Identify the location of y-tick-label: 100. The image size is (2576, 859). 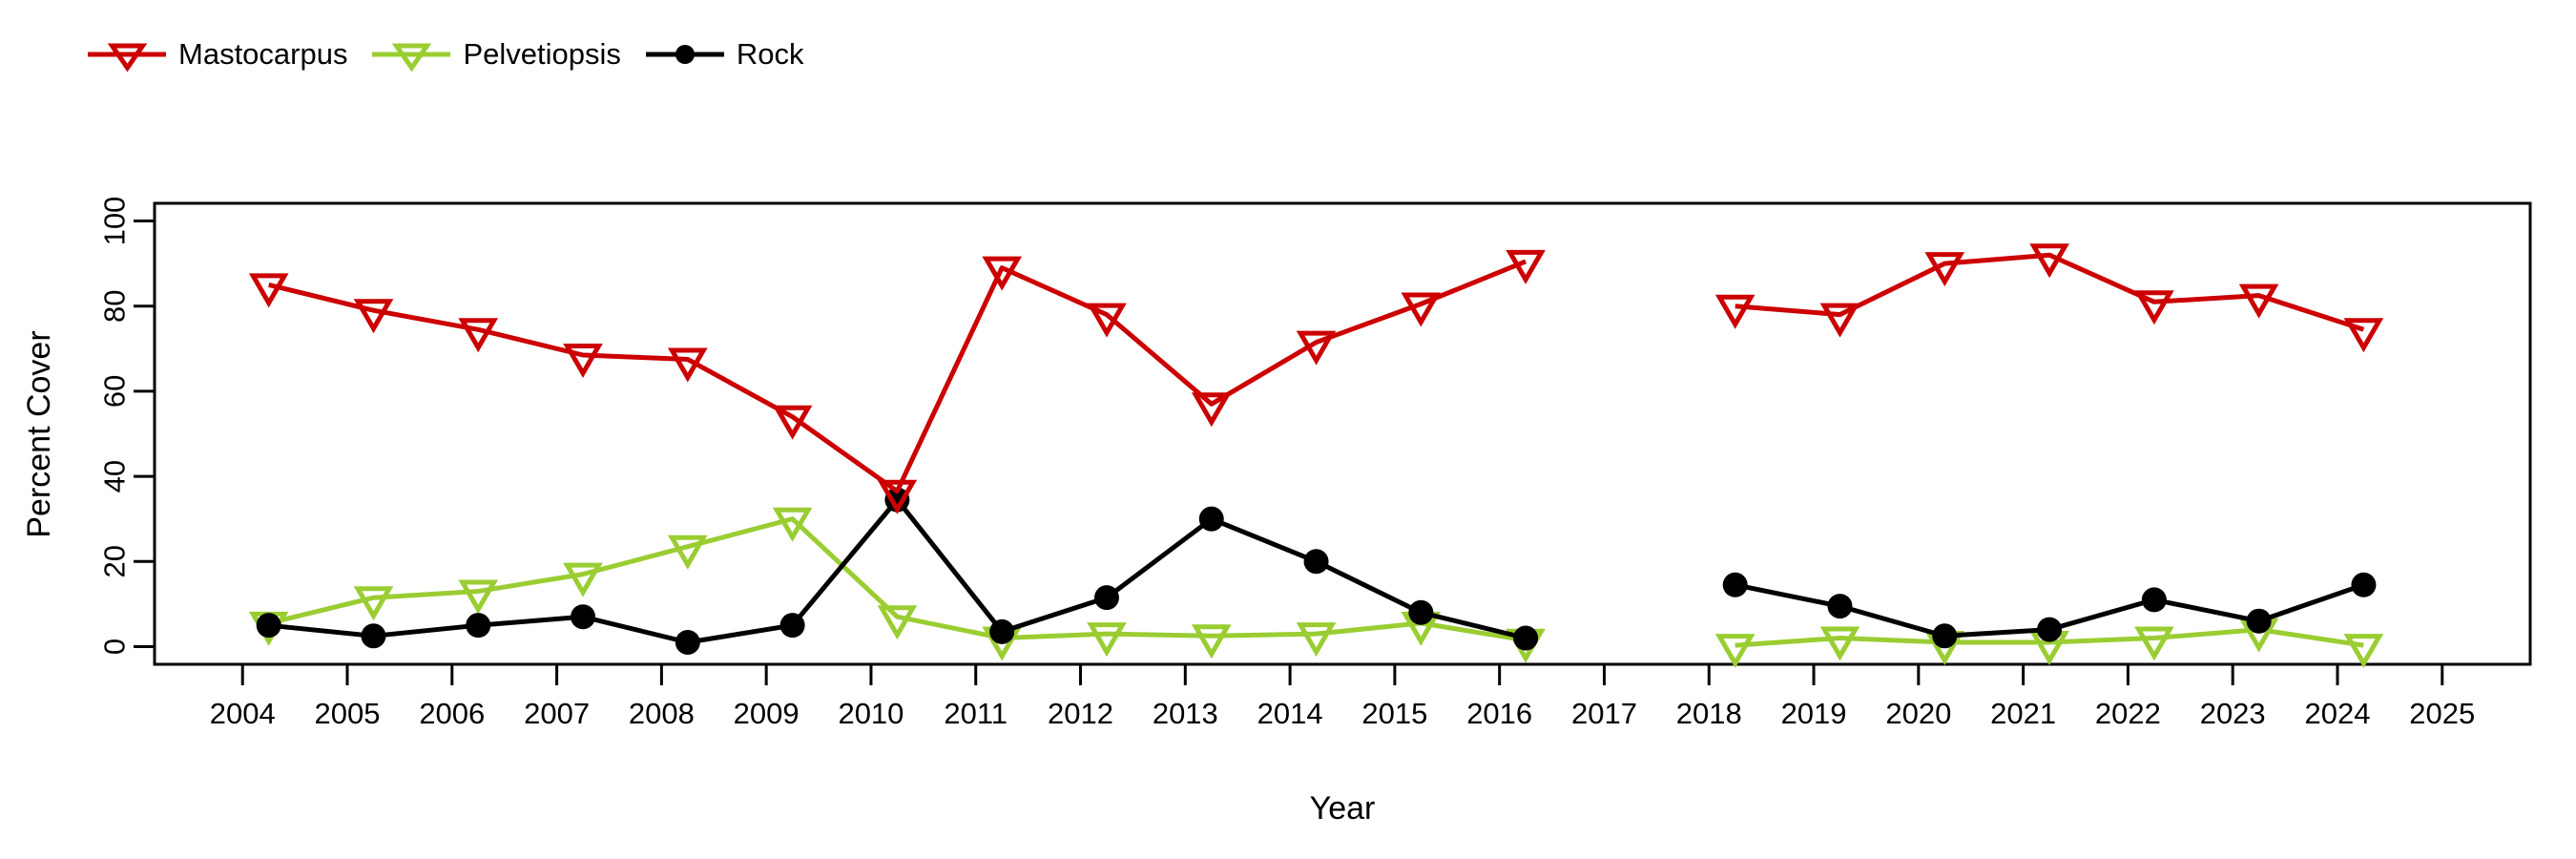
(115, 221).